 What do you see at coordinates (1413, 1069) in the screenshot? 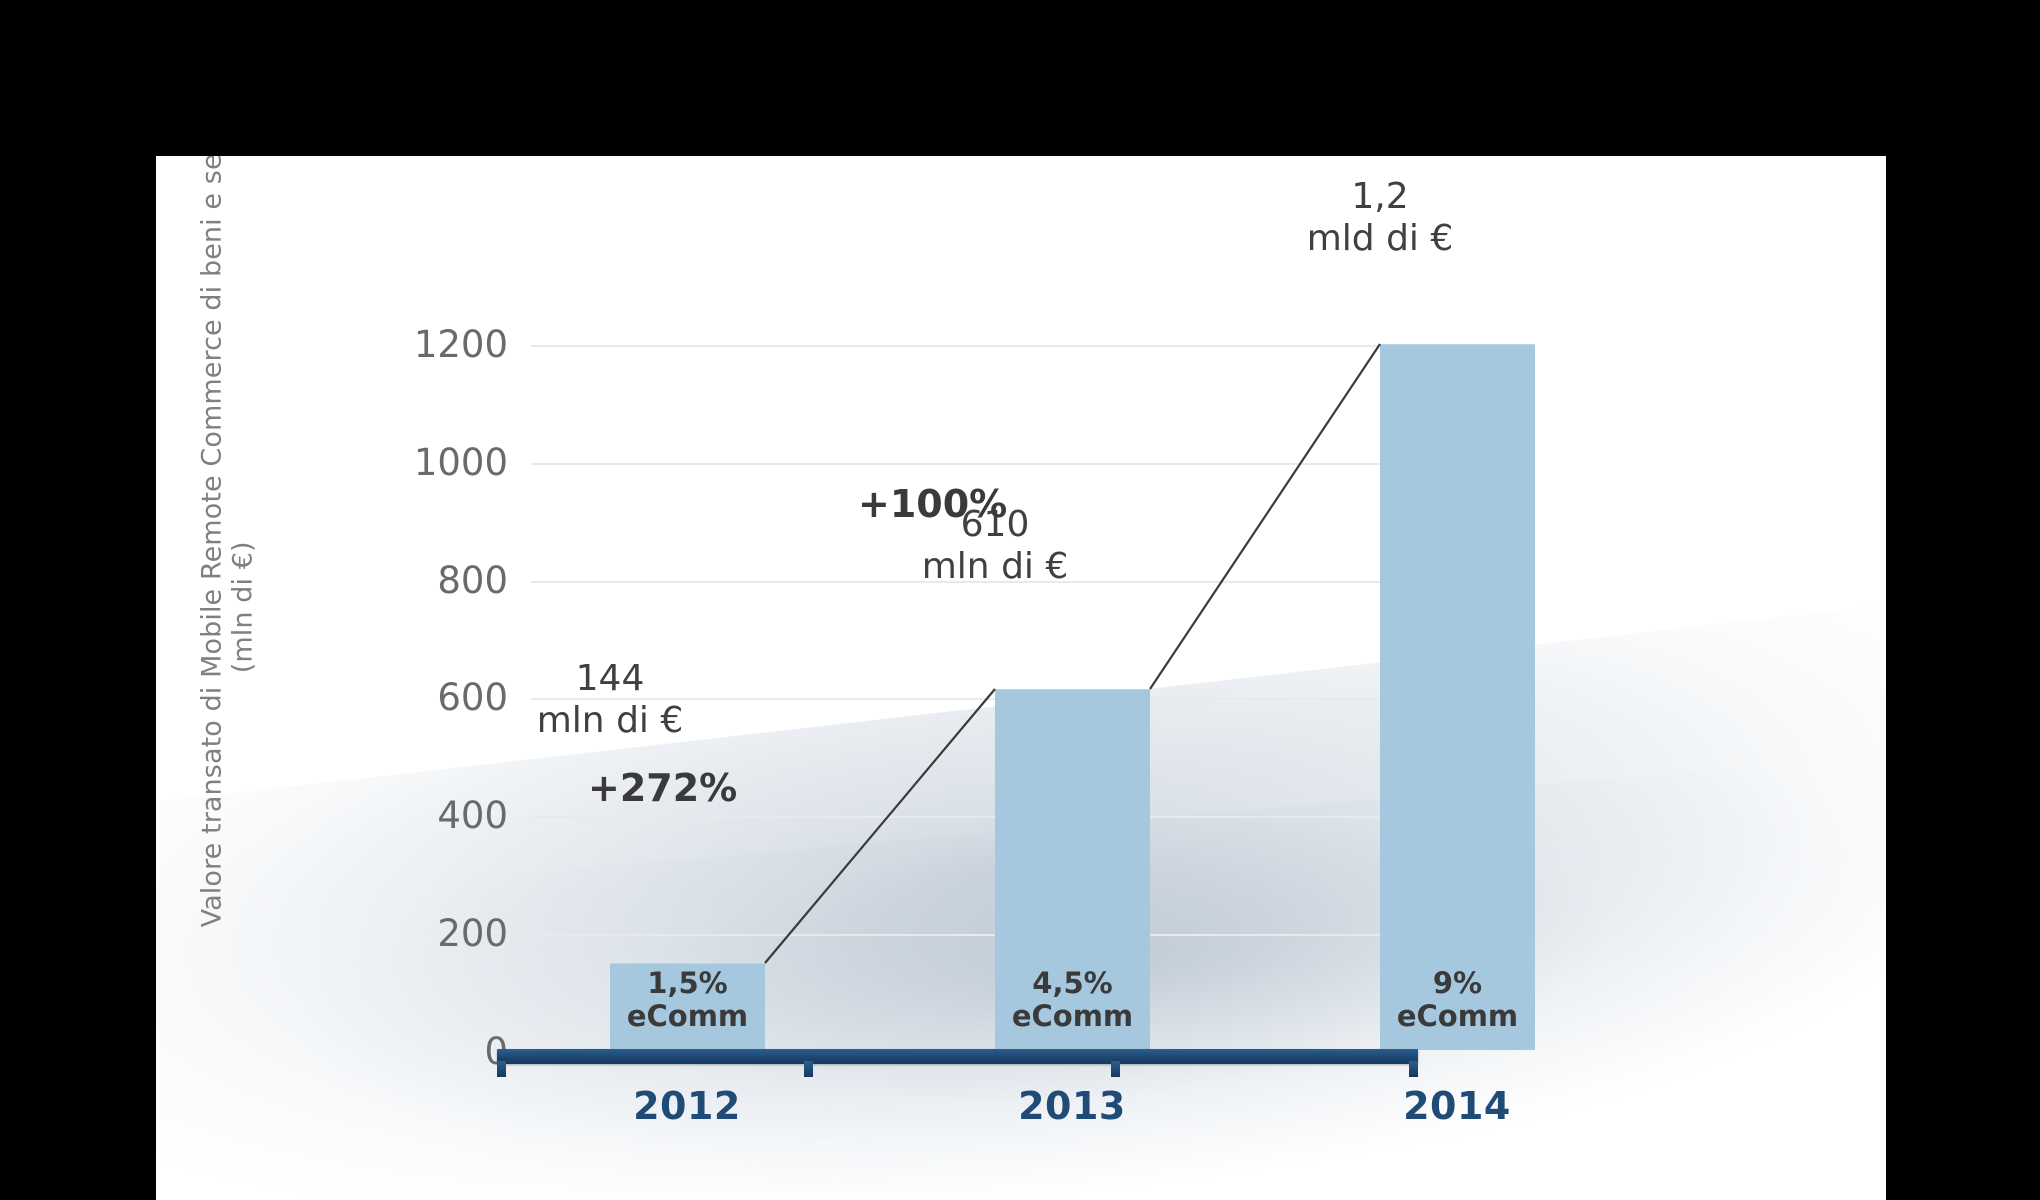
I see `axis-tick-end` at bounding box center [1413, 1069].